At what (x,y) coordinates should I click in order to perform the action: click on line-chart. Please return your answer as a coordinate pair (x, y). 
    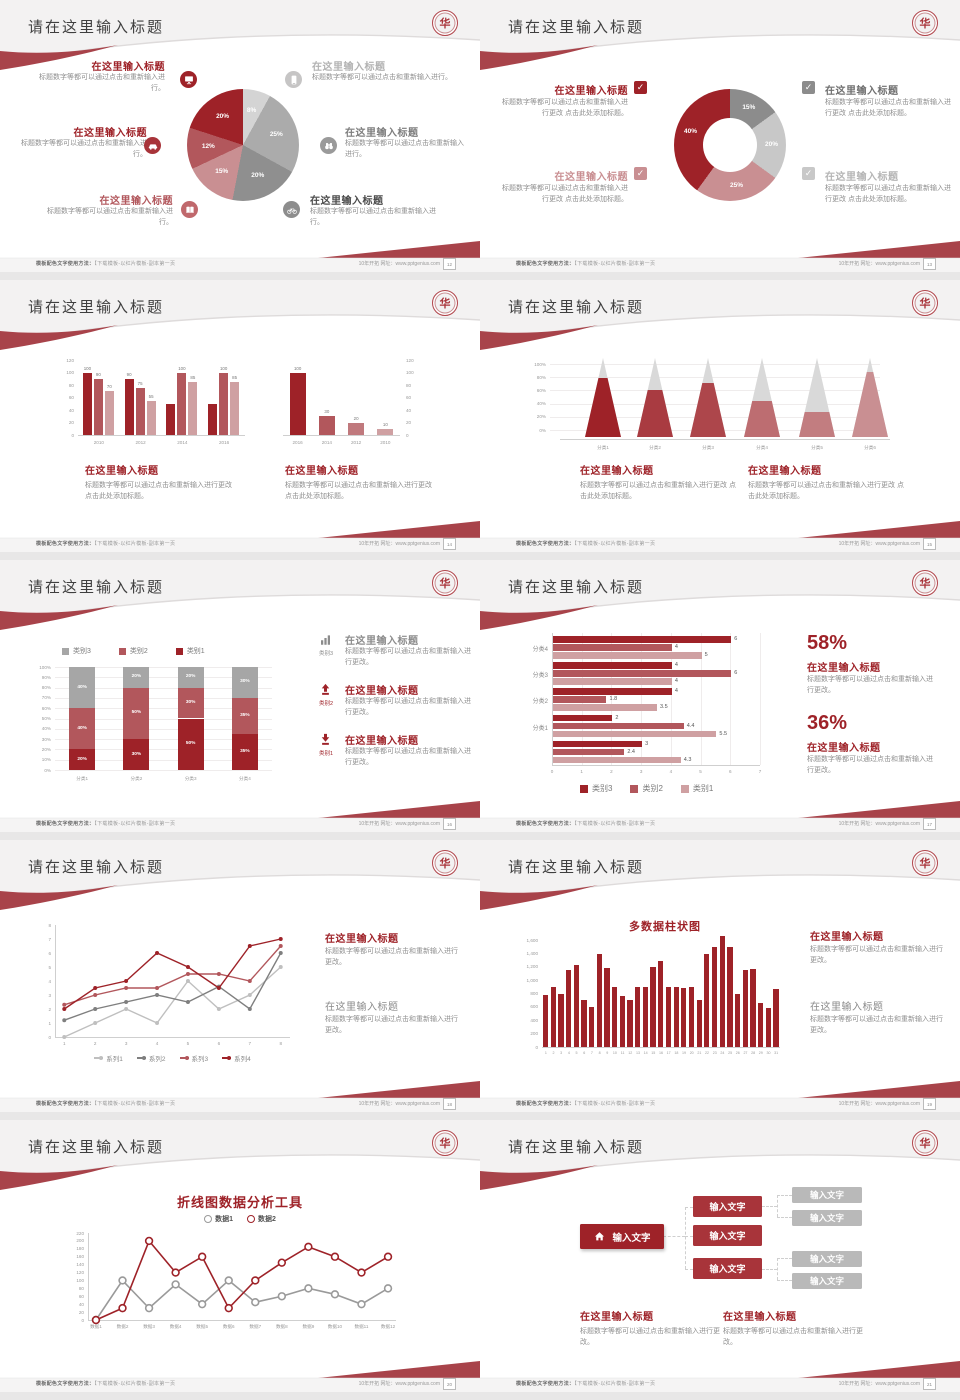
    Looking at the image, I should click on (172, 988).